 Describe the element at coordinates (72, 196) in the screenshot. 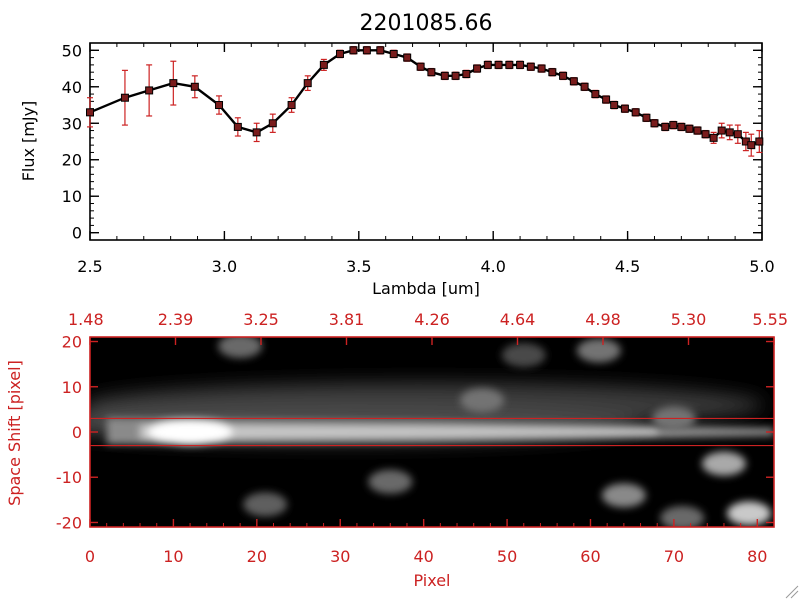

I see `y-tick-label: 10` at that location.